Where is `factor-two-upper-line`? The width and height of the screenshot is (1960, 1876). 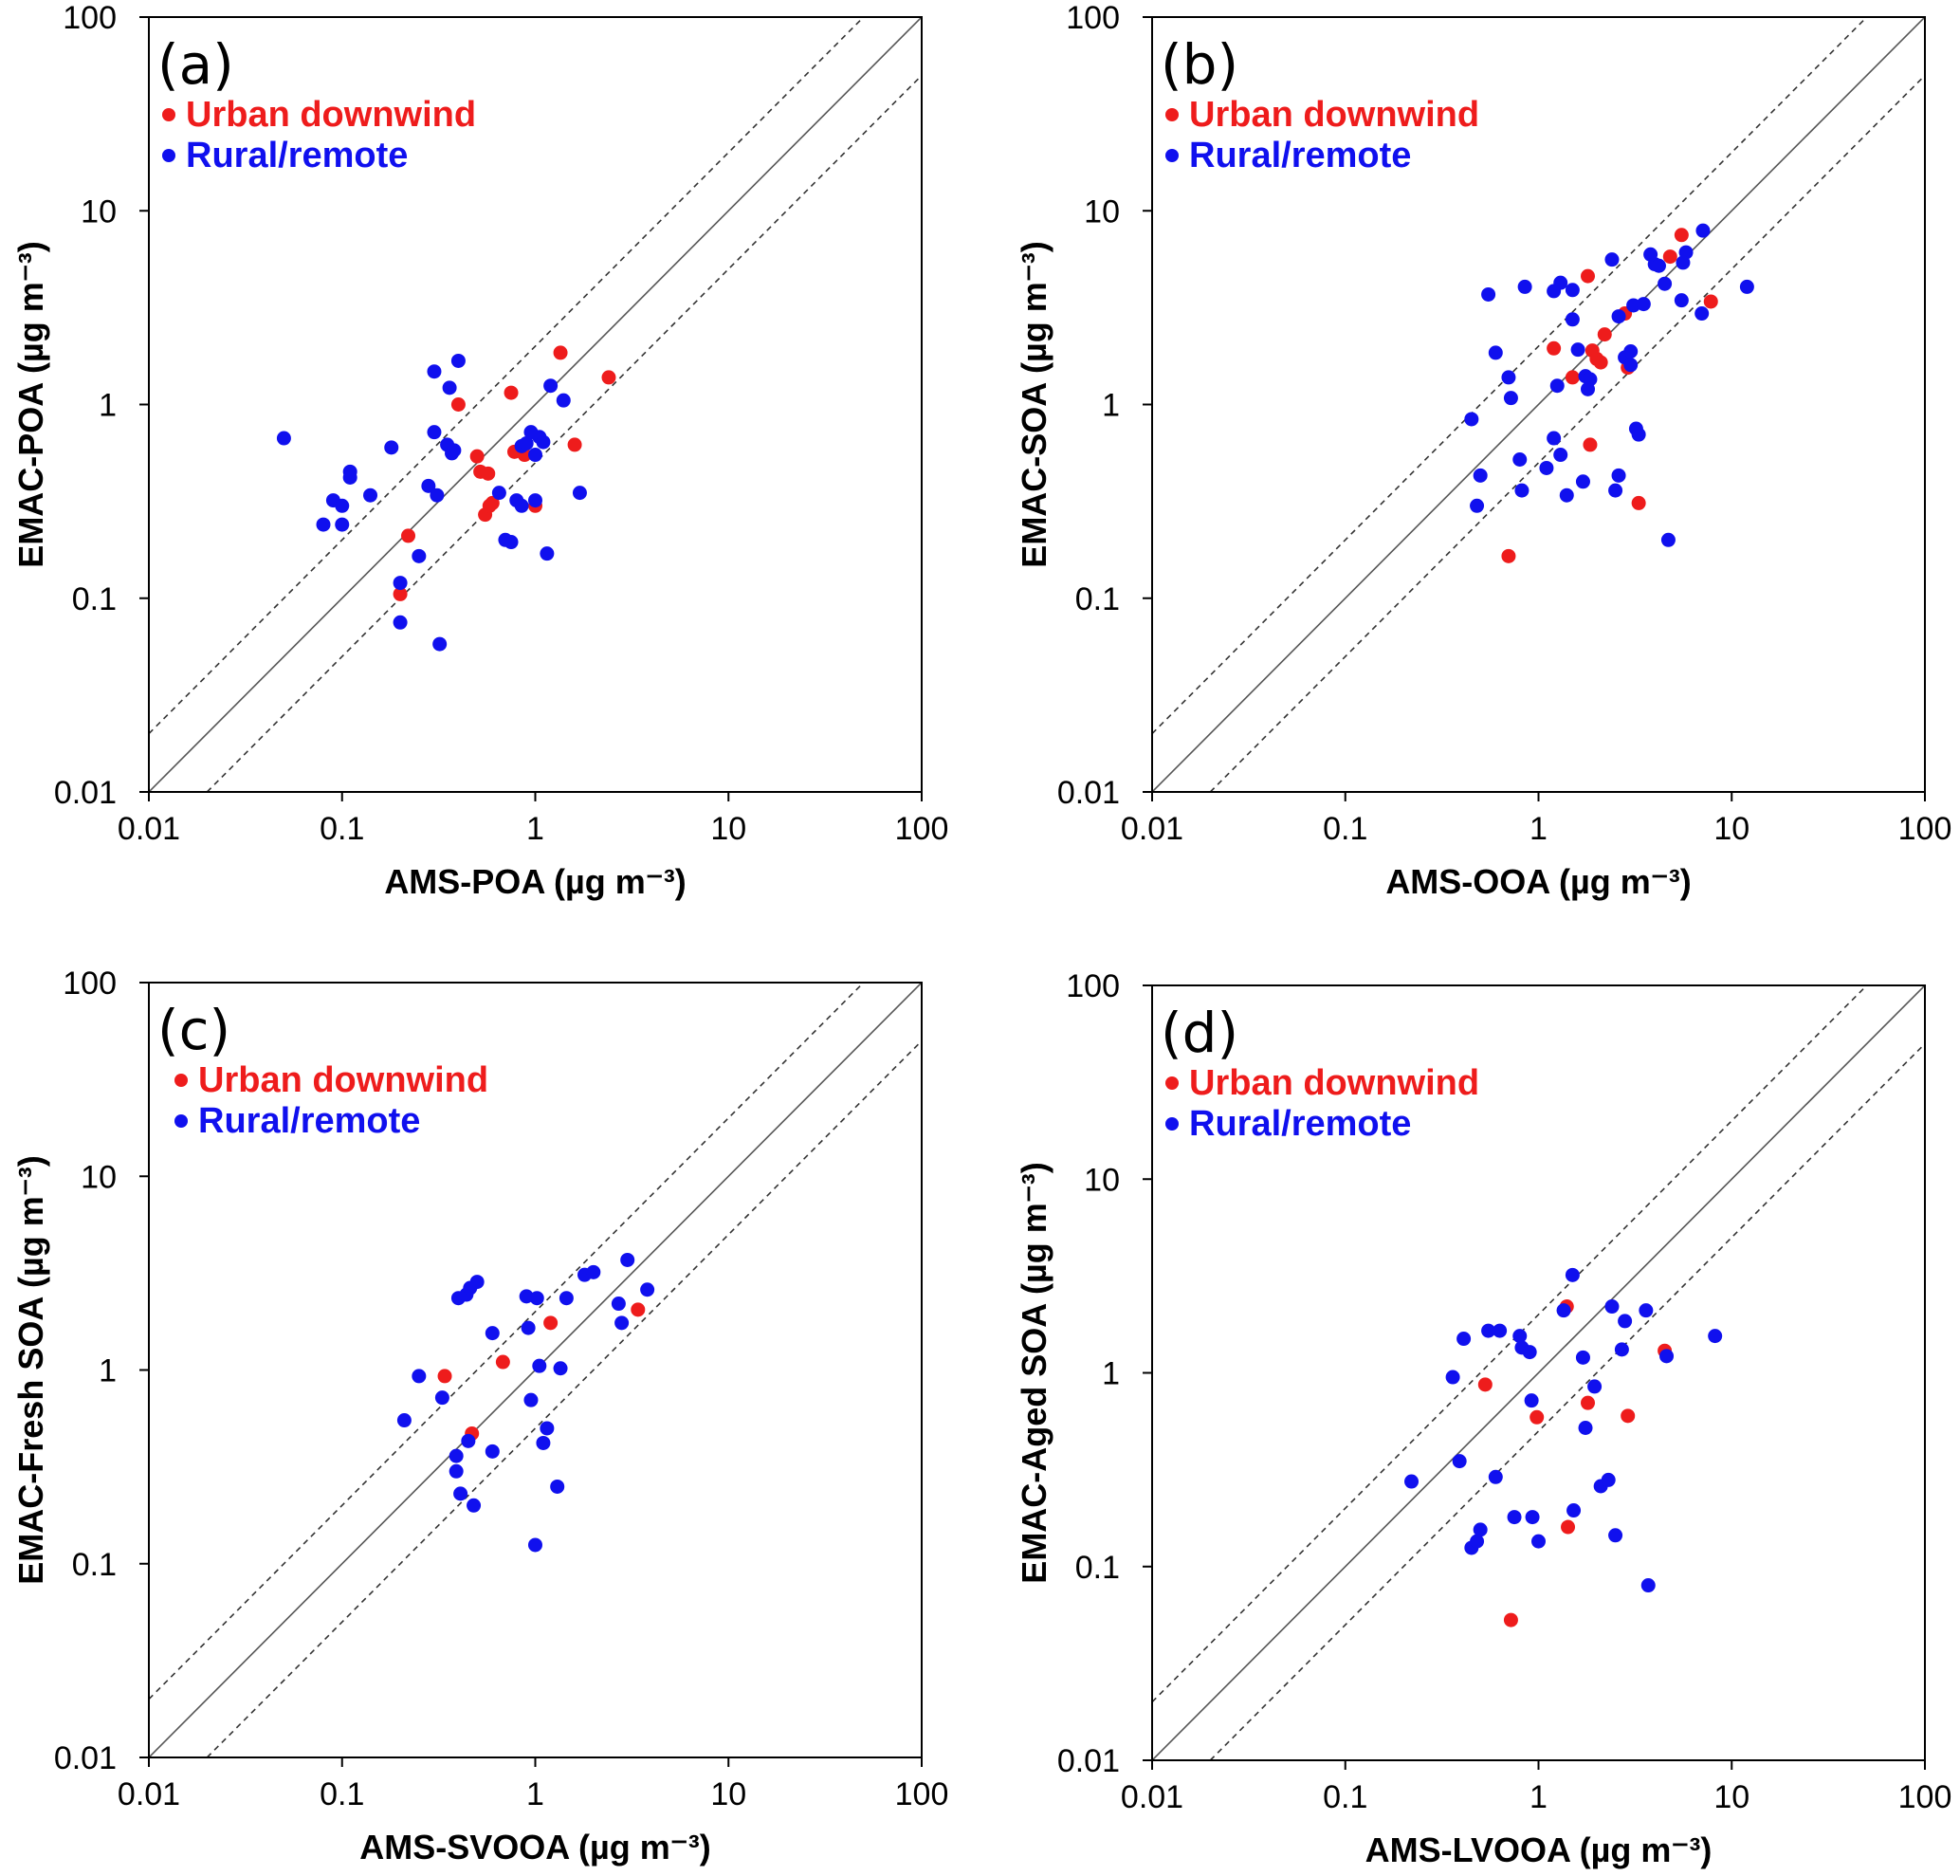
factor-two-upper-line is located at coordinates (507, 376).